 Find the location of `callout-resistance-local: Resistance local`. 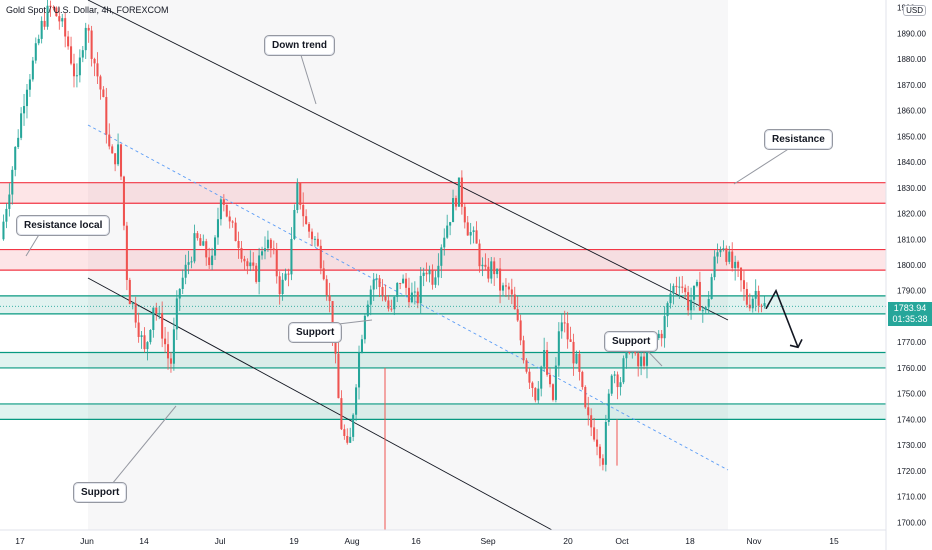

callout-resistance-local: Resistance local is located at coordinates (63, 225).